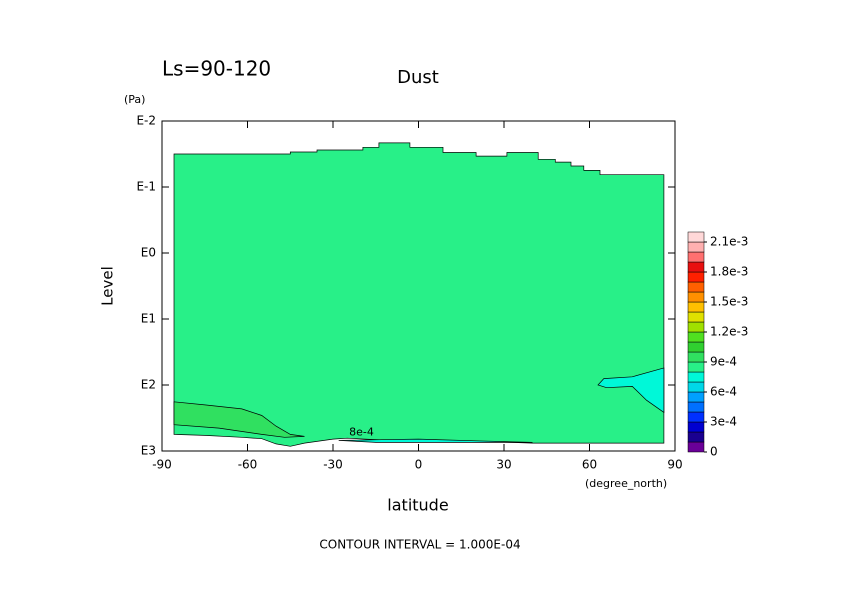 The width and height of the screenshot is (842, 595). I want to click on y-unit: (Pa), so click(134, 99).